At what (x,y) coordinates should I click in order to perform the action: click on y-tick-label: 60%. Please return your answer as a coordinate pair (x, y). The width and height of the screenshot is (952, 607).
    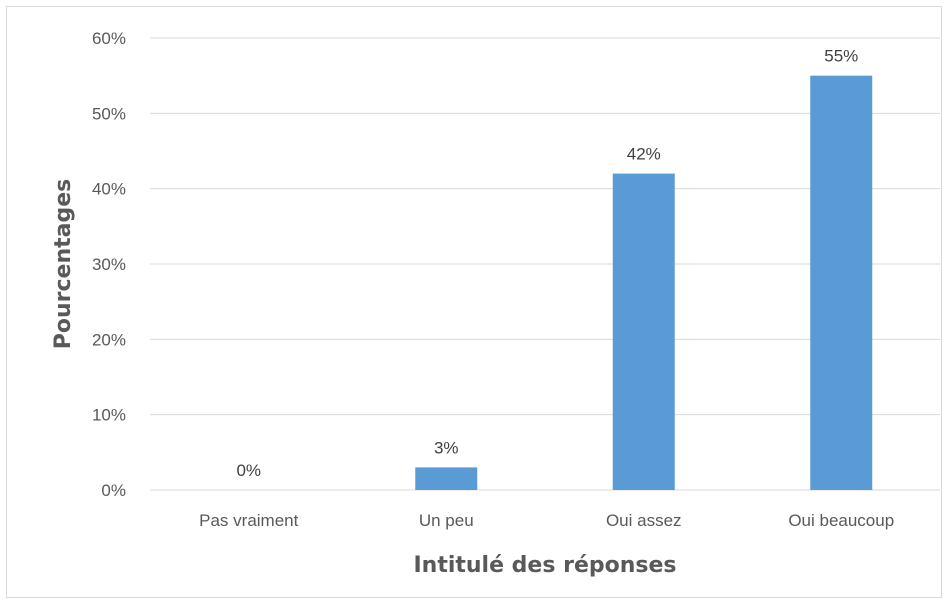
    Looking at the image, I should click on (109, 38).